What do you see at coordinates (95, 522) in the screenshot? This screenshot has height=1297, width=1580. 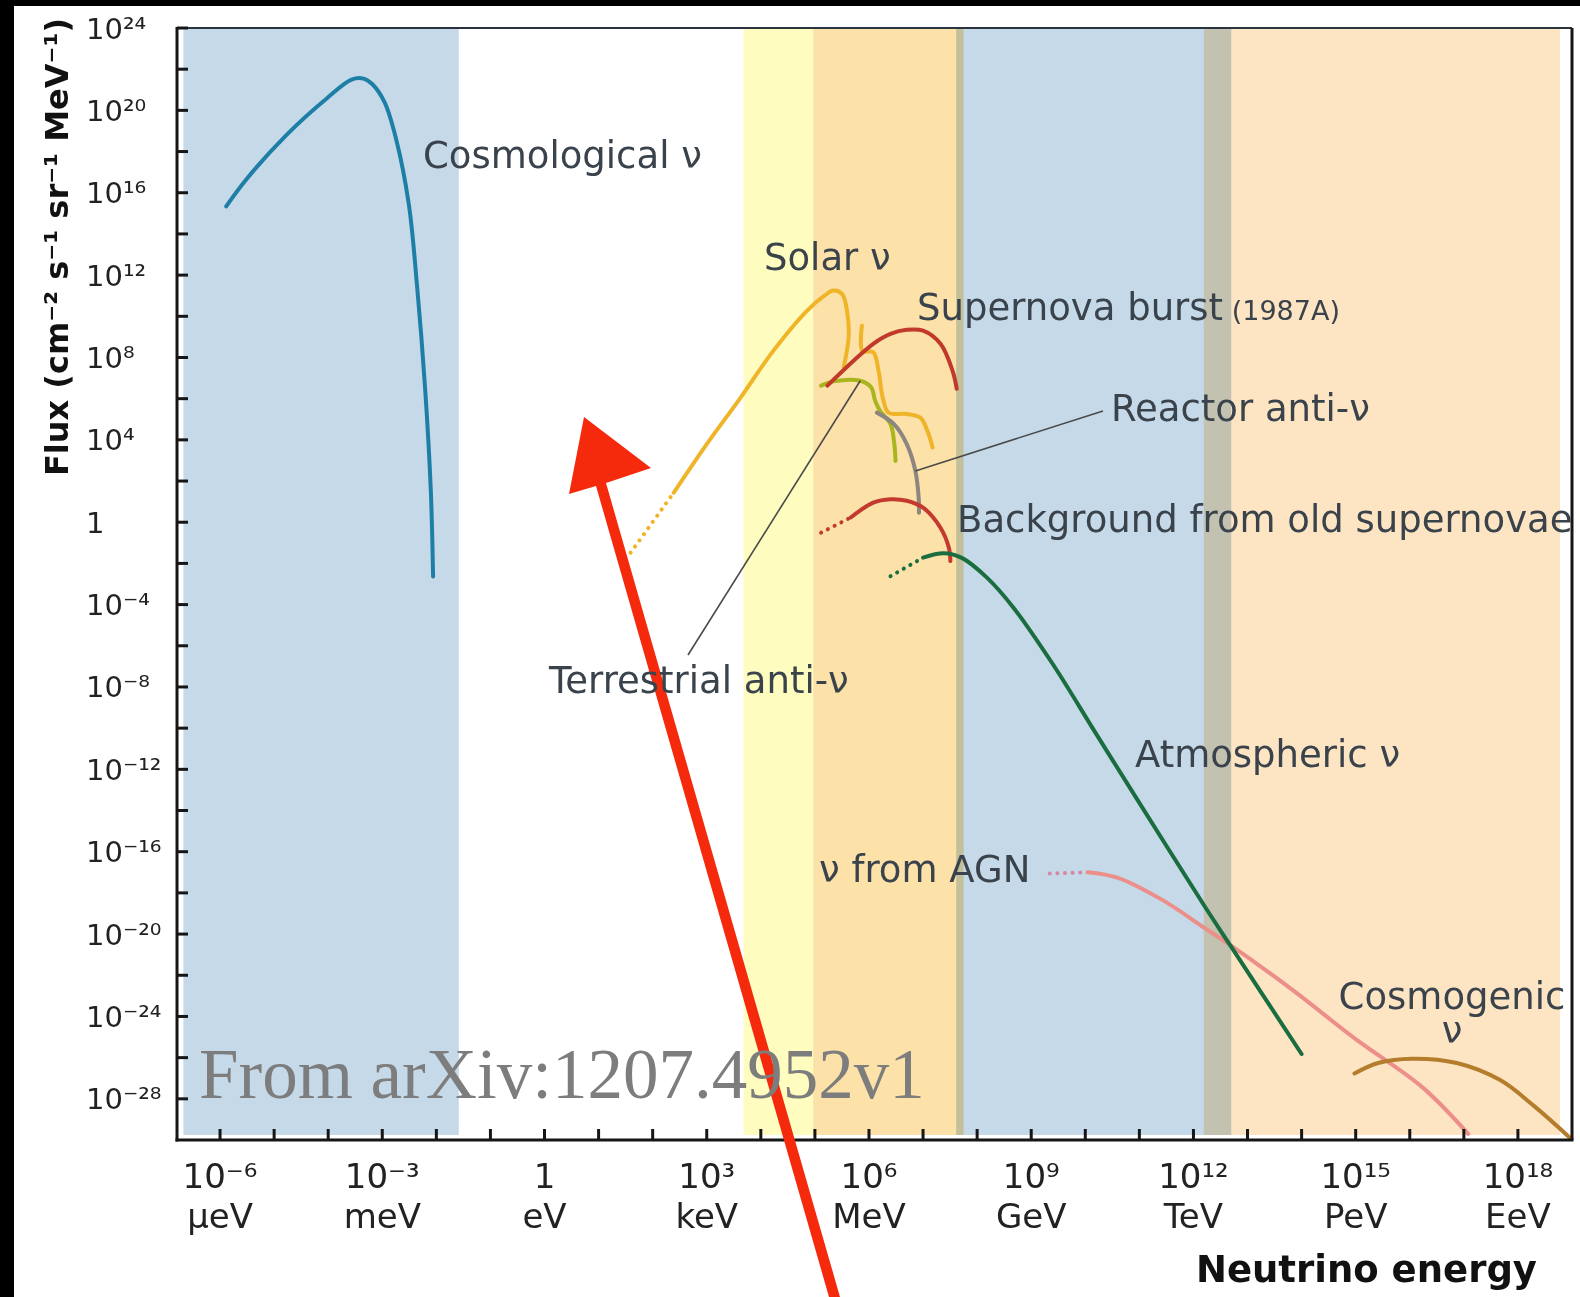 I see `y-tick-label: 1` at bounding box center [95, 522].